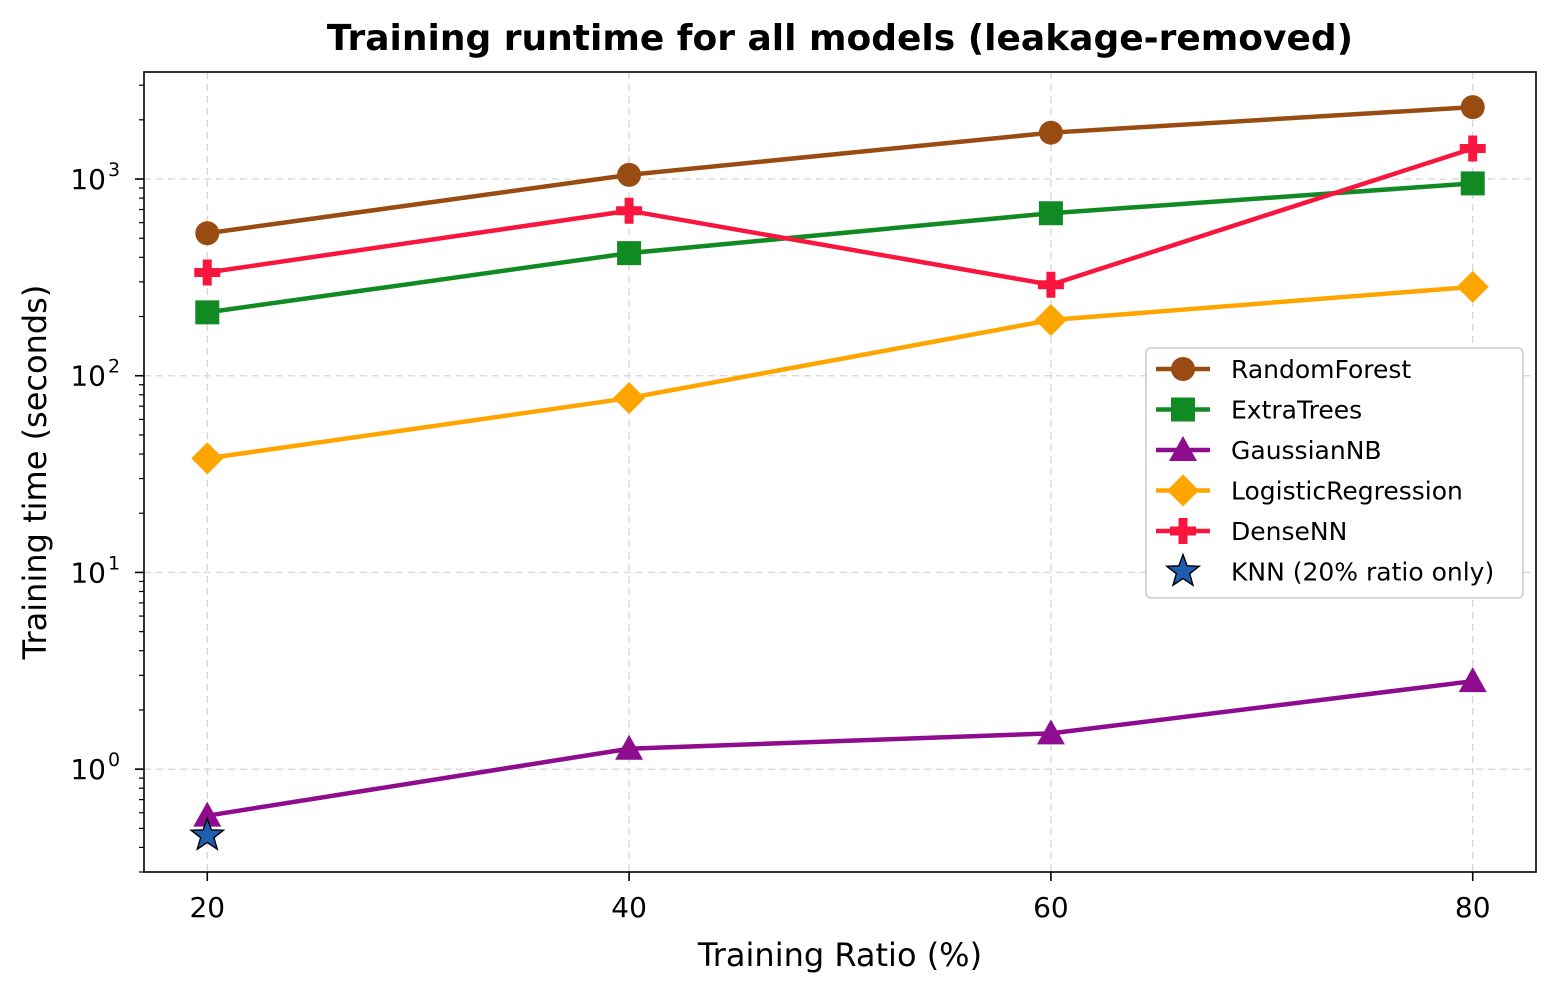 The image size is (1558, 993). I want to click on legend-item: GaussianNB, so click(1269, 450).